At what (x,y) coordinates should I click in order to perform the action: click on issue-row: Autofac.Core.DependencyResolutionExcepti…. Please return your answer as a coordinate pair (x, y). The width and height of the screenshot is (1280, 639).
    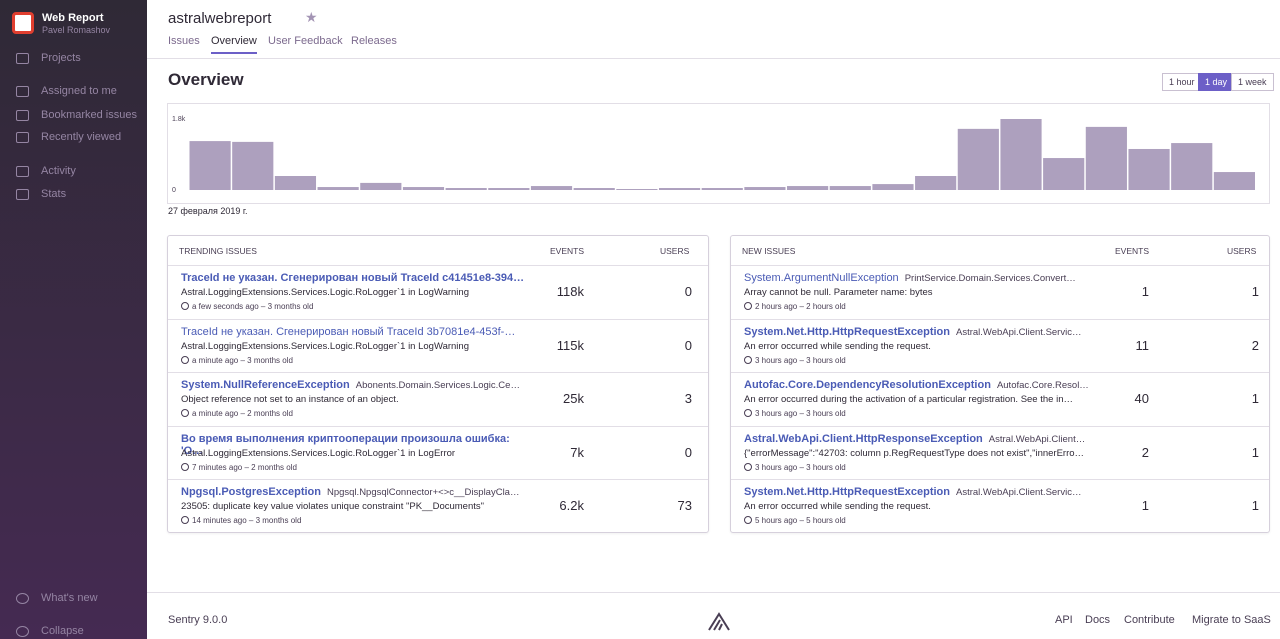
    Looking at the image, I should click on (1000, 399).